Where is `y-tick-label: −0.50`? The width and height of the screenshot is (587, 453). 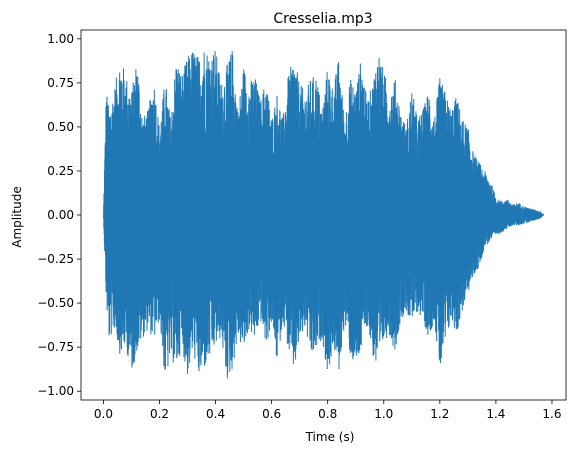 y-tick-label: −0.50 is located at coordinates (55, 303).